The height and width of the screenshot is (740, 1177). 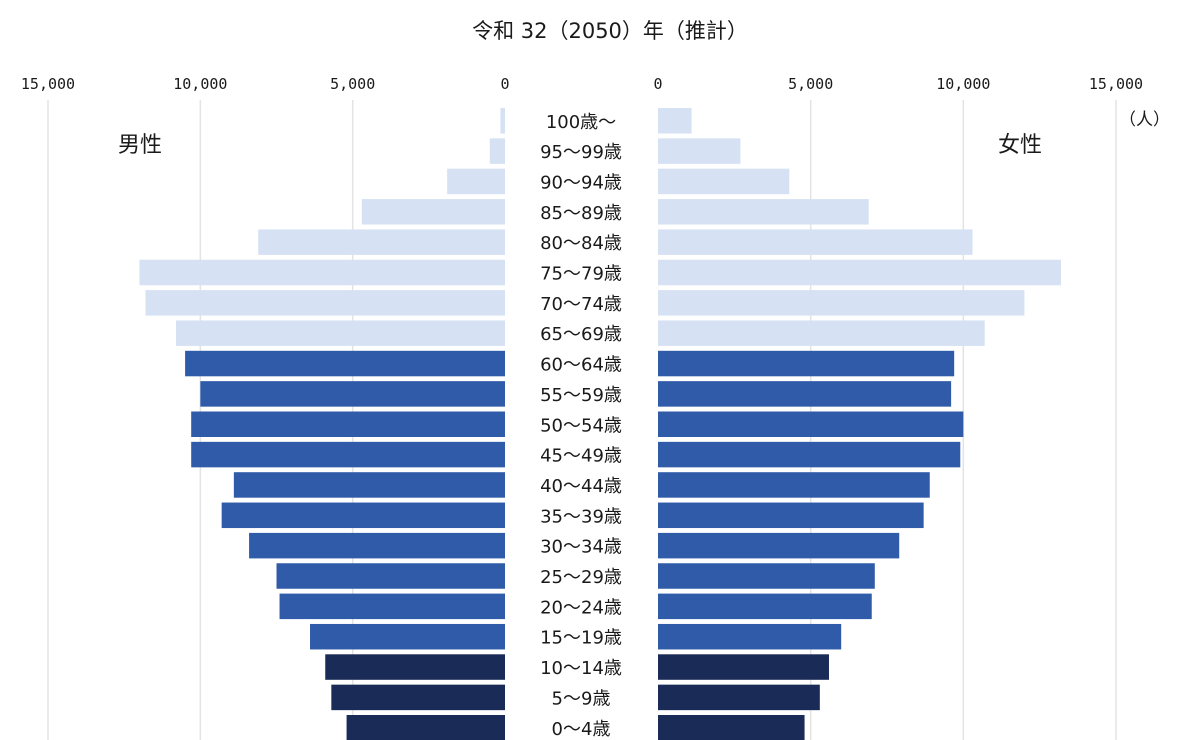 What do you see at coordinates (1116, 84) in the screenshot?
I see `tick-label-right: 15,000` at bounding box center [1116, 84].